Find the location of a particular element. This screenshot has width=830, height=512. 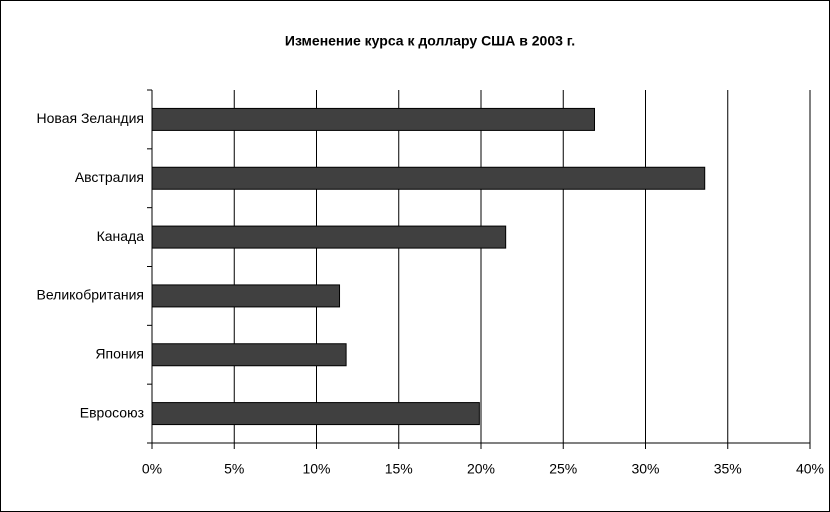

y-tick-label: Великобритания is located at coordinates (90, 295).